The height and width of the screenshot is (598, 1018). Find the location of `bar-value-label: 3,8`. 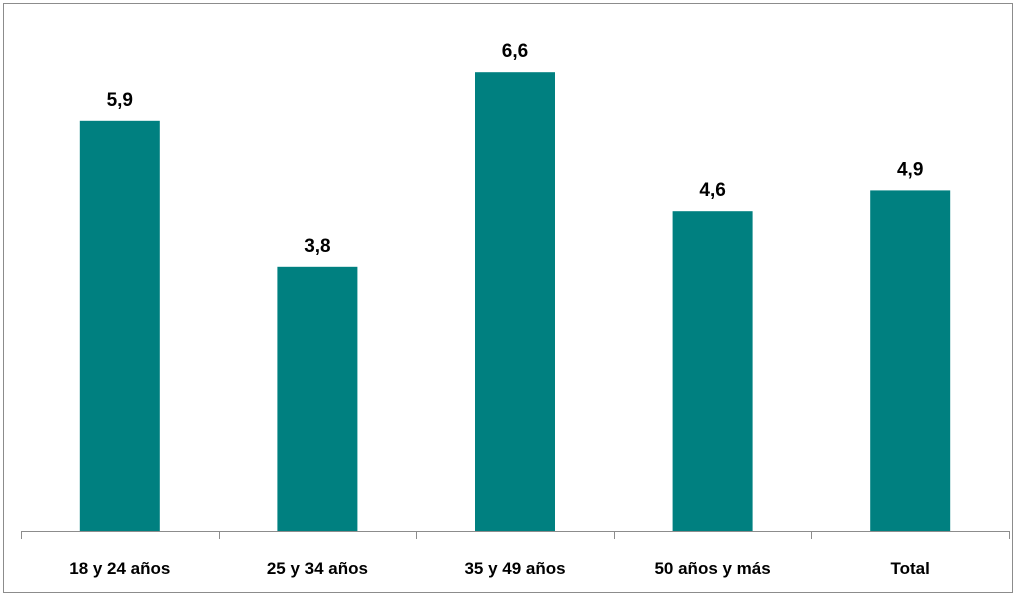

bar-value-label: 3,8 is located at coordinates (317, 246).